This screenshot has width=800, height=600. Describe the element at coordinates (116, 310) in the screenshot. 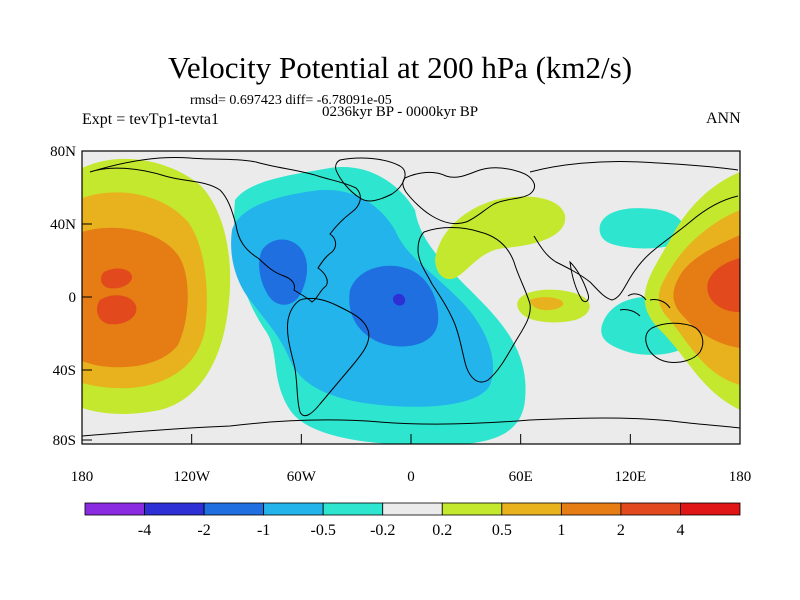

I see `pacific-positive-max-south` at that location.